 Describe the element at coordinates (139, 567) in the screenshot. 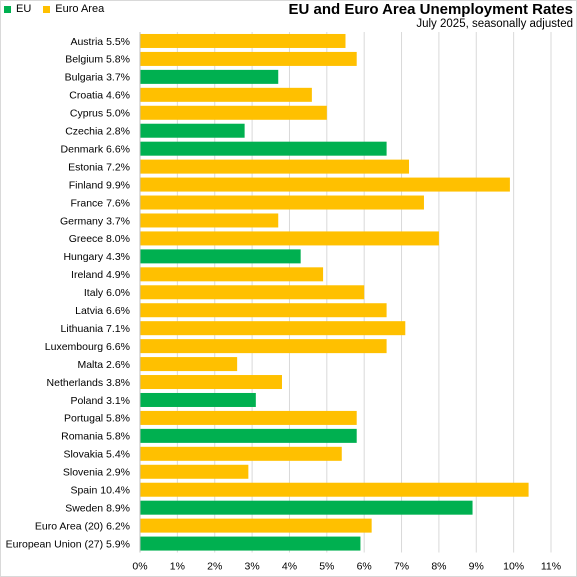

I see `x-tick-label: 0%` at that location.